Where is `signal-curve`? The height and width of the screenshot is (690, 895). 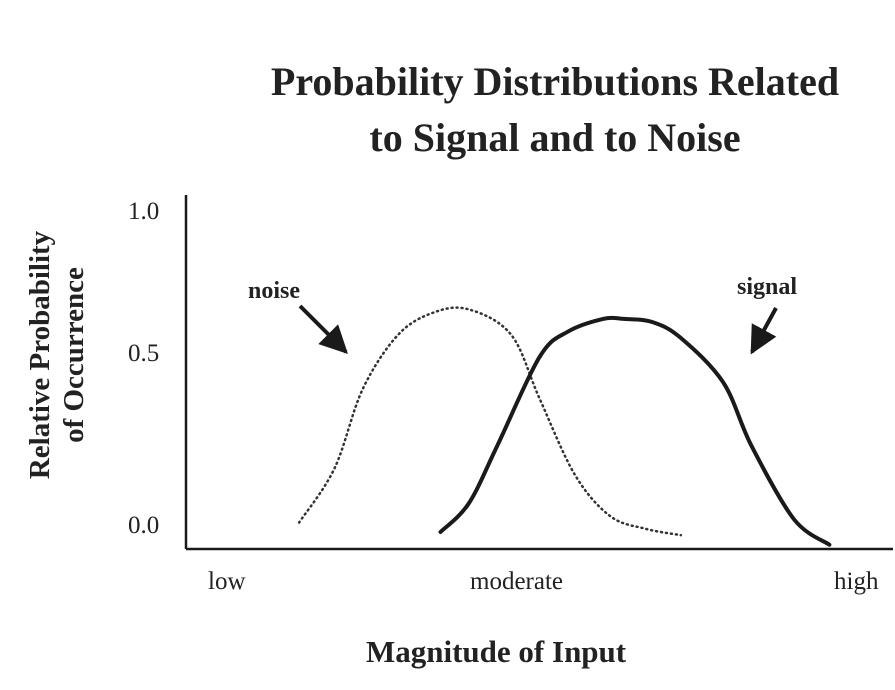 signal-curve is located at coordinates (635, 431).